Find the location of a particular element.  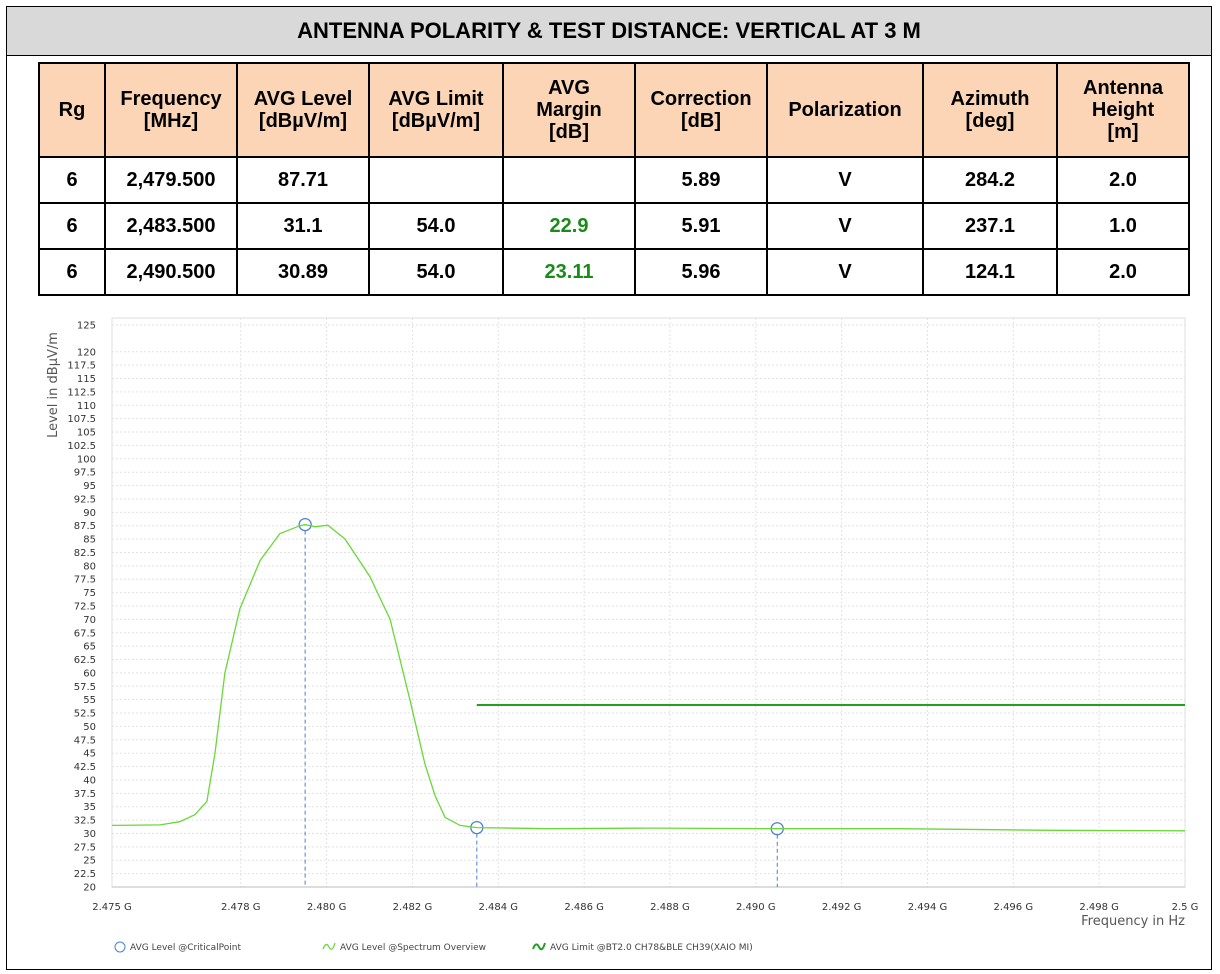

x-tick-label: 2.490 G is located at coordinates (756, 907).